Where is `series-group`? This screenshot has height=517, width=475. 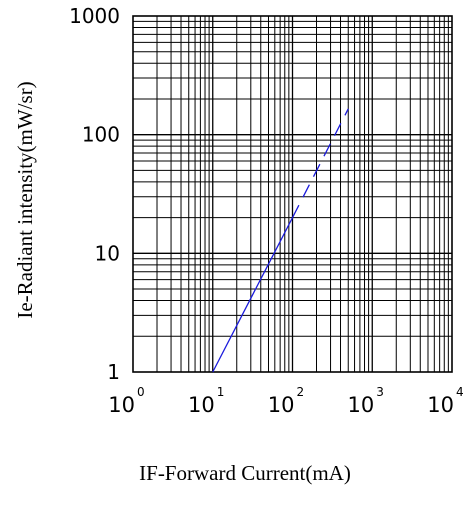
series-group is located at coordinates (280, 240).